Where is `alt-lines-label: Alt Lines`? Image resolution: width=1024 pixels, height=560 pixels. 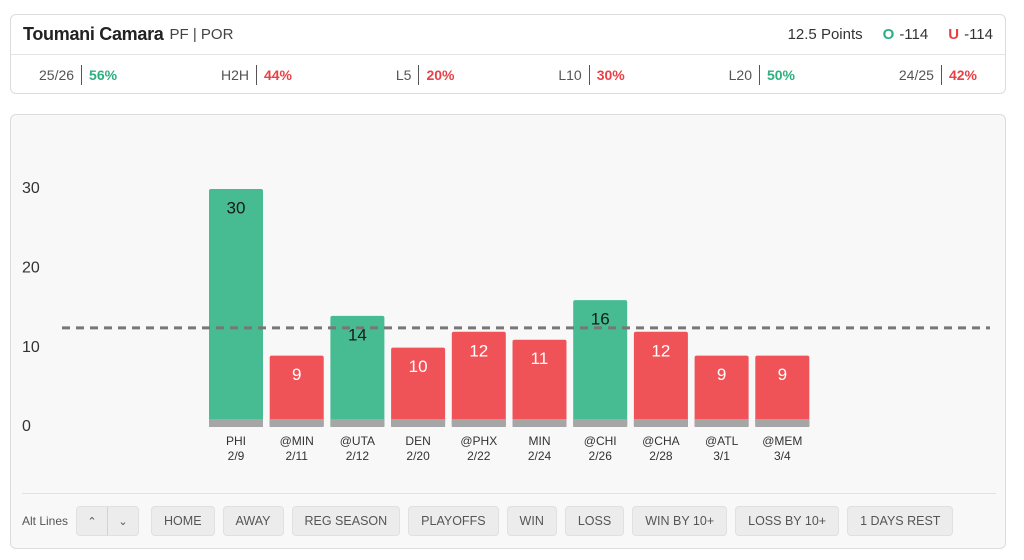
alt-lines-label: Alt Lines is located at coordinates (45, 521).